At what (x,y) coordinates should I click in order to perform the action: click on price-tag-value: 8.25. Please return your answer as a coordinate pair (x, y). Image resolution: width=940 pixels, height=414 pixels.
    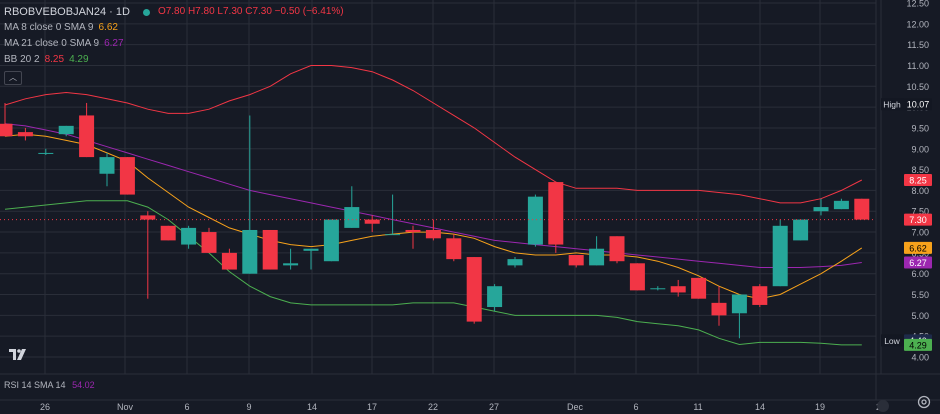
    Looking at the image, I should click on (918, 181).